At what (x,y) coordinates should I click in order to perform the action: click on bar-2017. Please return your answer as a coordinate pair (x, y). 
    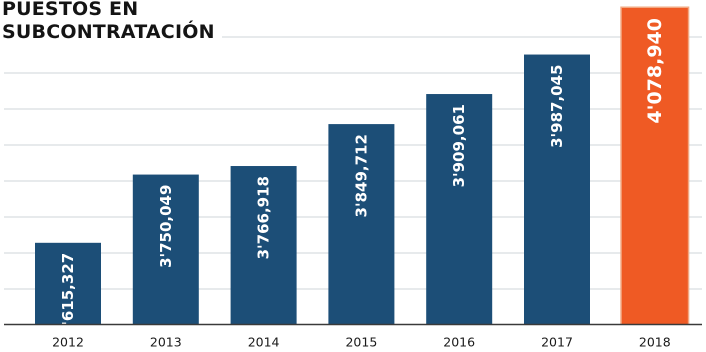
    Looking at the image, I should click on (557, 189).